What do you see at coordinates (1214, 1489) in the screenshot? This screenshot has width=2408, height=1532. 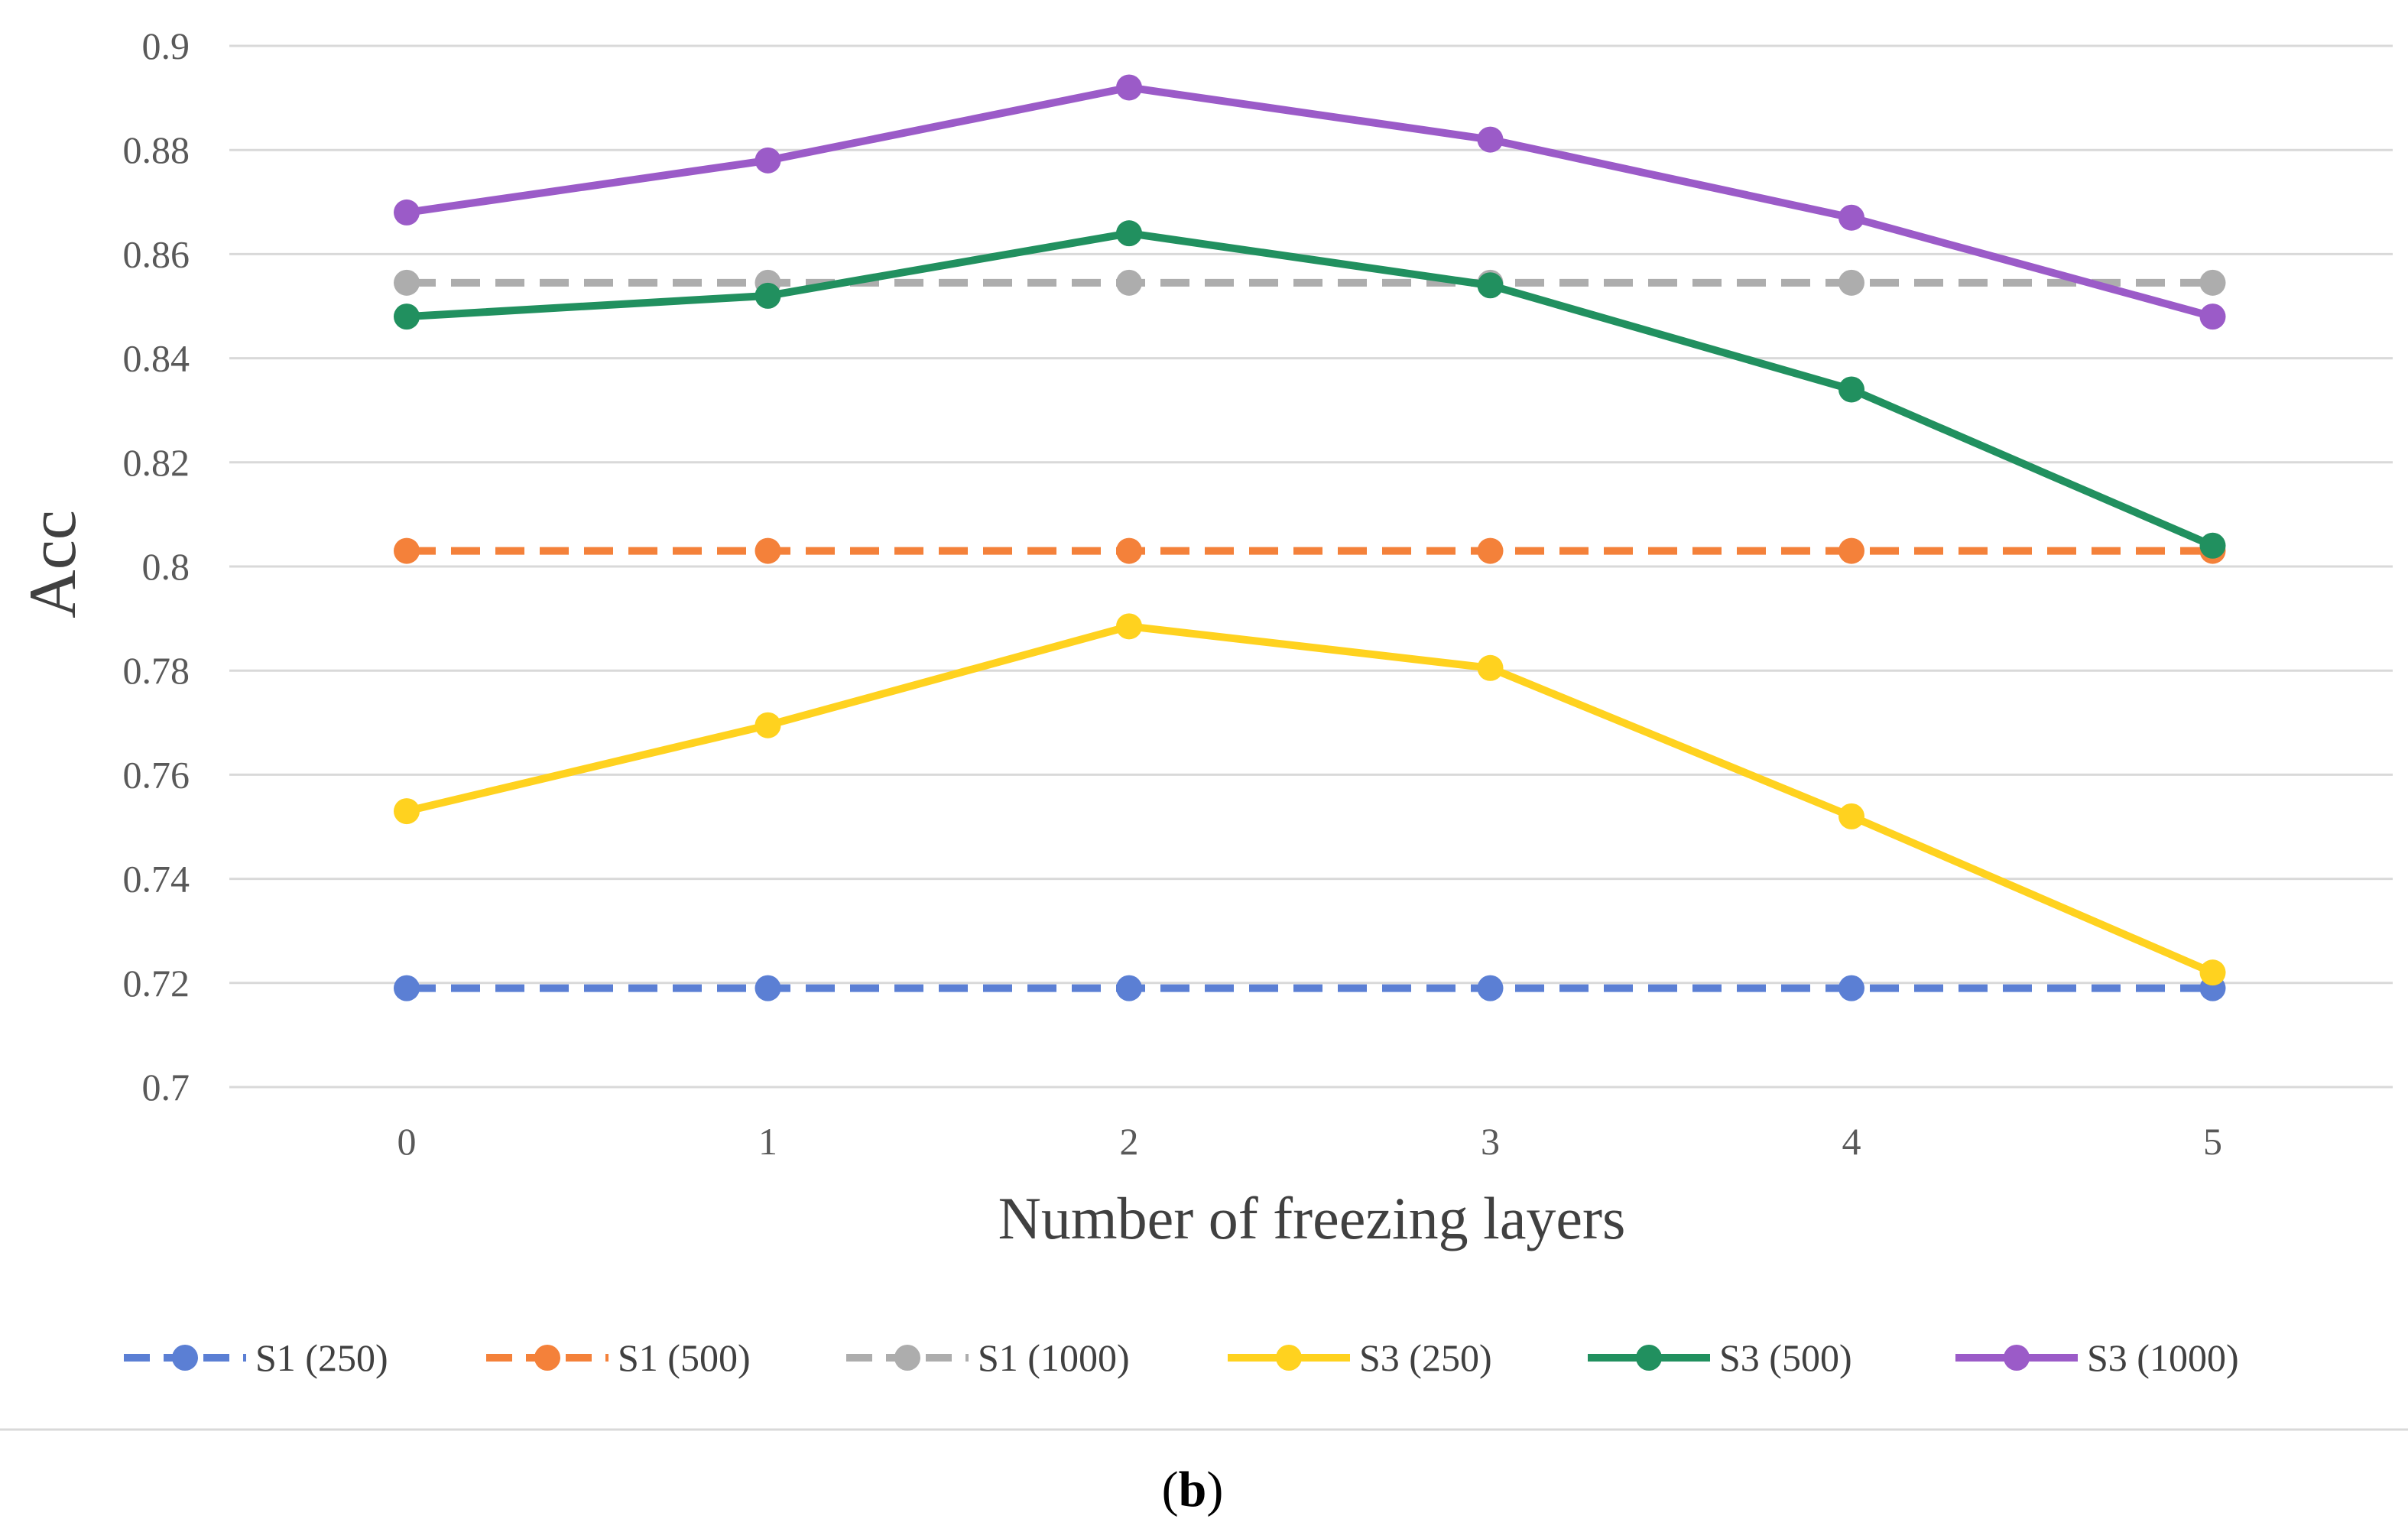 I see `caption-paren-close: )` at bounding box center [1214, 1489].